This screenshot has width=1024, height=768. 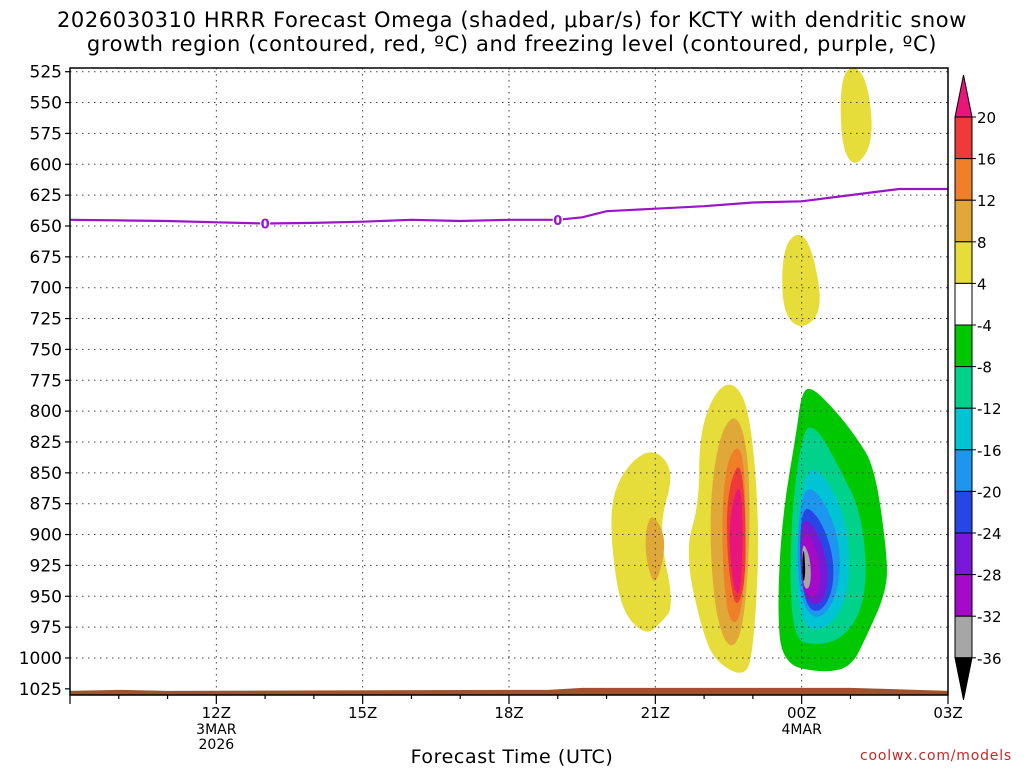 I want to click on y-tick-label: 900, so click(x=46, y=536).